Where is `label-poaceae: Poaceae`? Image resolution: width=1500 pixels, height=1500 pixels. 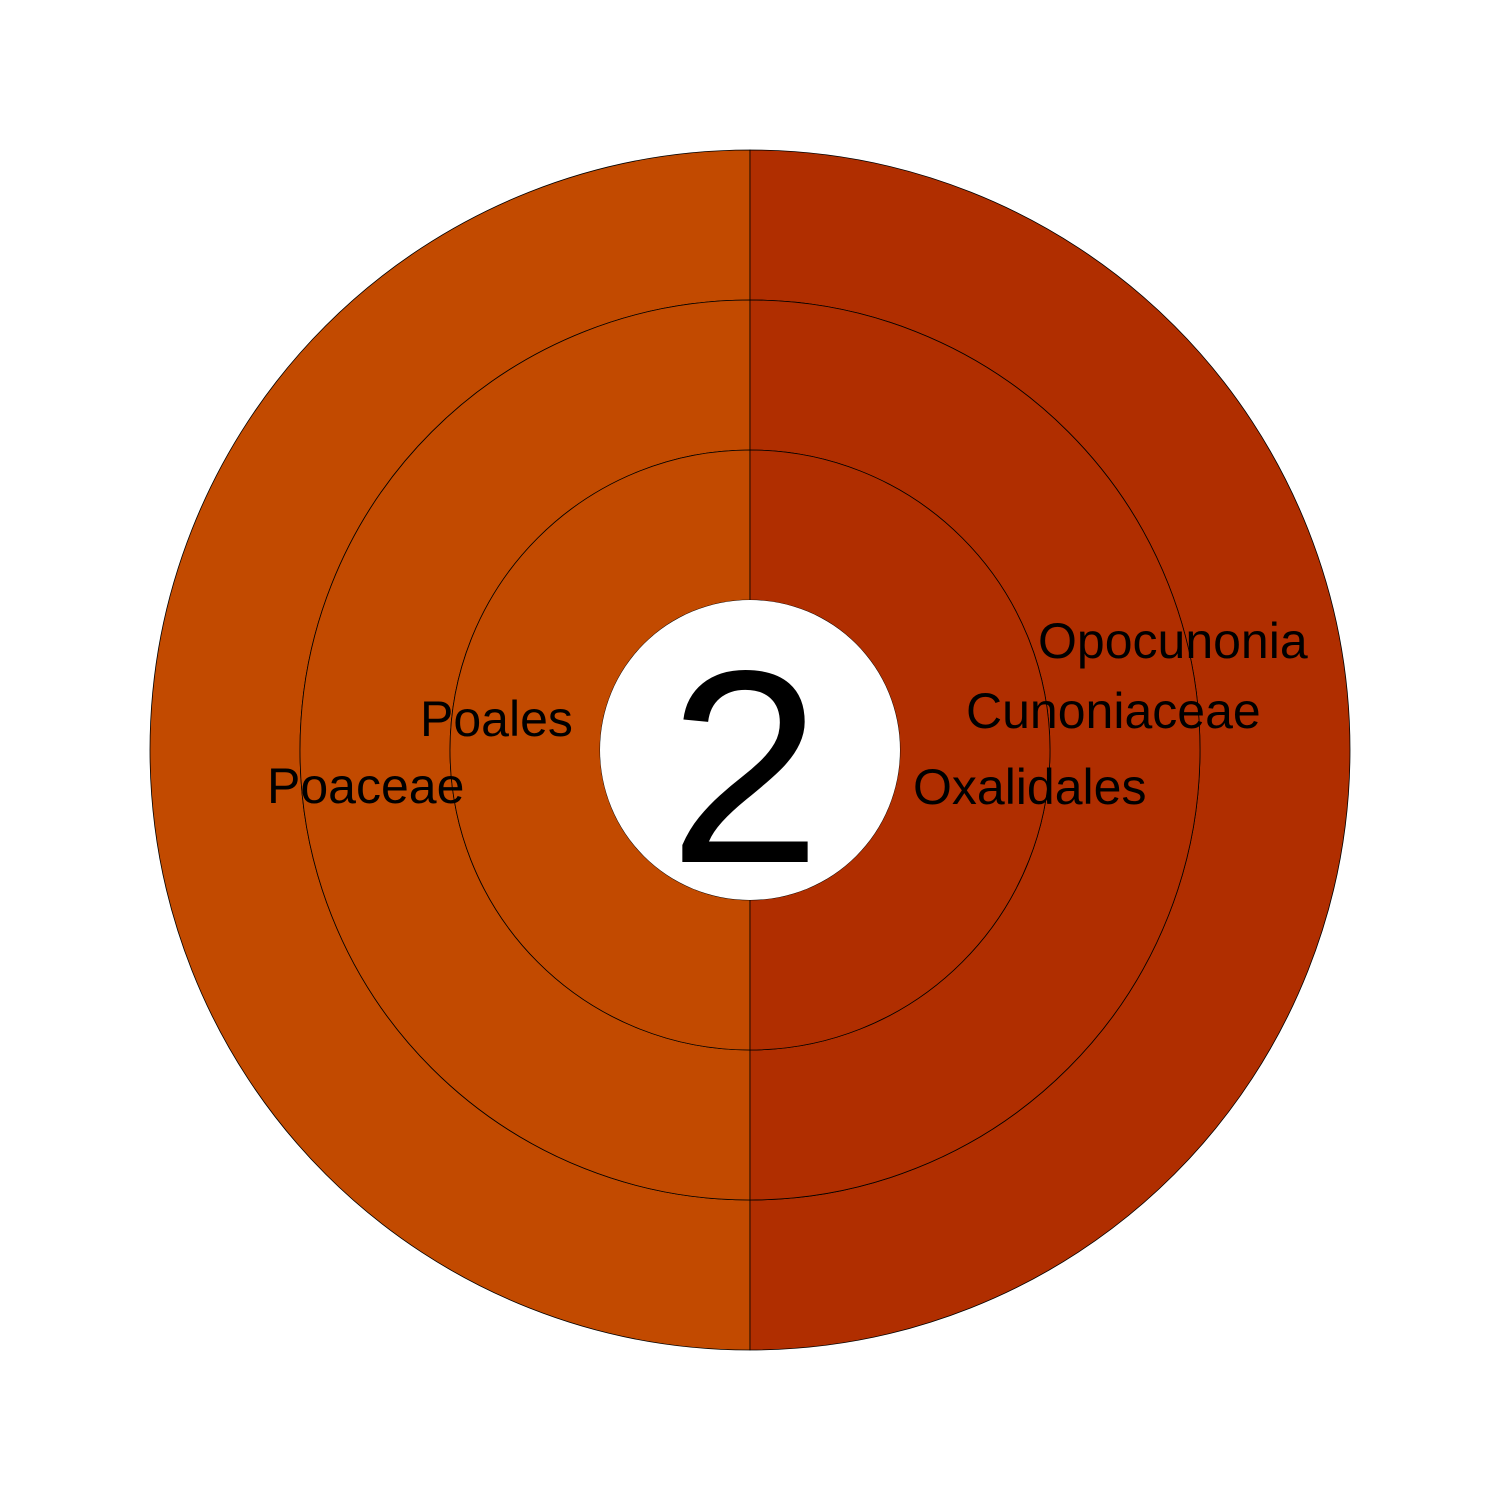
label-poaceae: Poaceae is located at coordinates (365, 786).